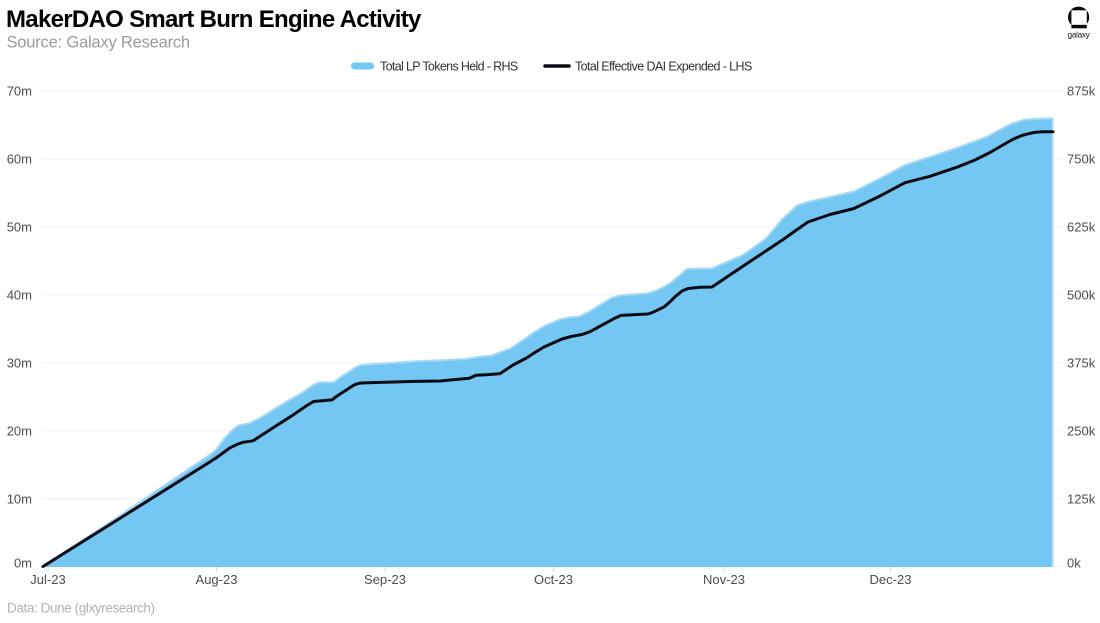  What do you see at coordinates (1081, 159) in the screenshot?
I see `svg-text: 750k` at bounding box center [1081, 159].